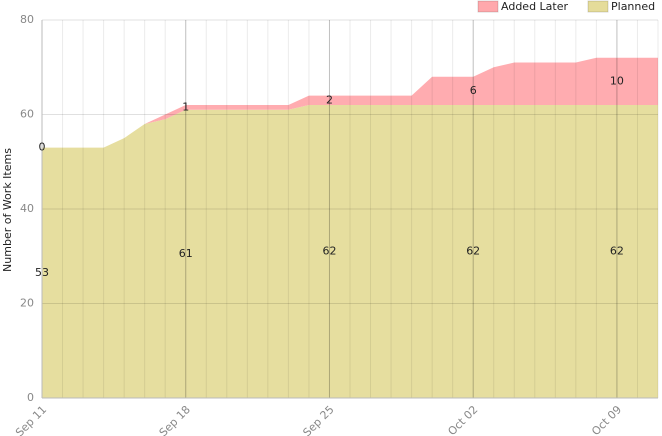 This screenshot has height=436, width=662. What do you see at coordinates (27, 208) in the screenshot?
I see `y-tick-label: 40` at bounding box center [27, 208].